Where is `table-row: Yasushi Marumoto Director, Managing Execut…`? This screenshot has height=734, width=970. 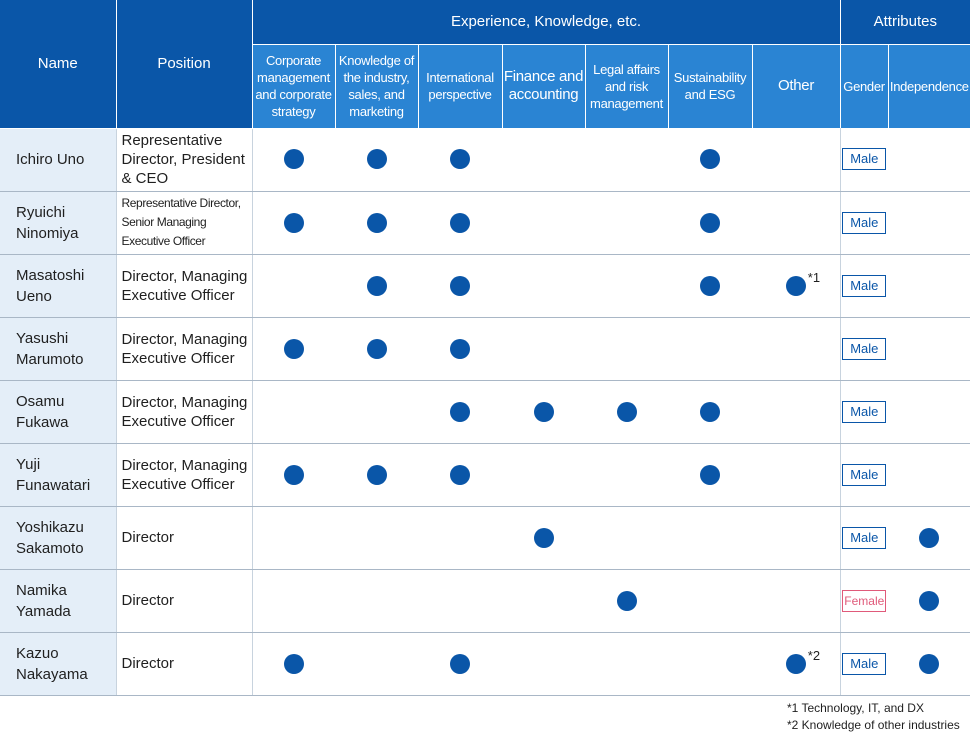 table-row: Yasushi Marumoto Director, Managing Execut… is located at coordinates (485, 349).